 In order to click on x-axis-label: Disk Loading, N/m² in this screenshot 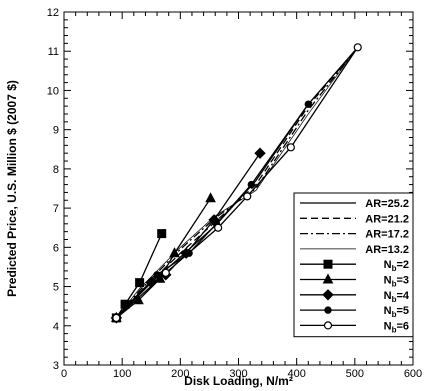, I will do `click(238, 381)`.